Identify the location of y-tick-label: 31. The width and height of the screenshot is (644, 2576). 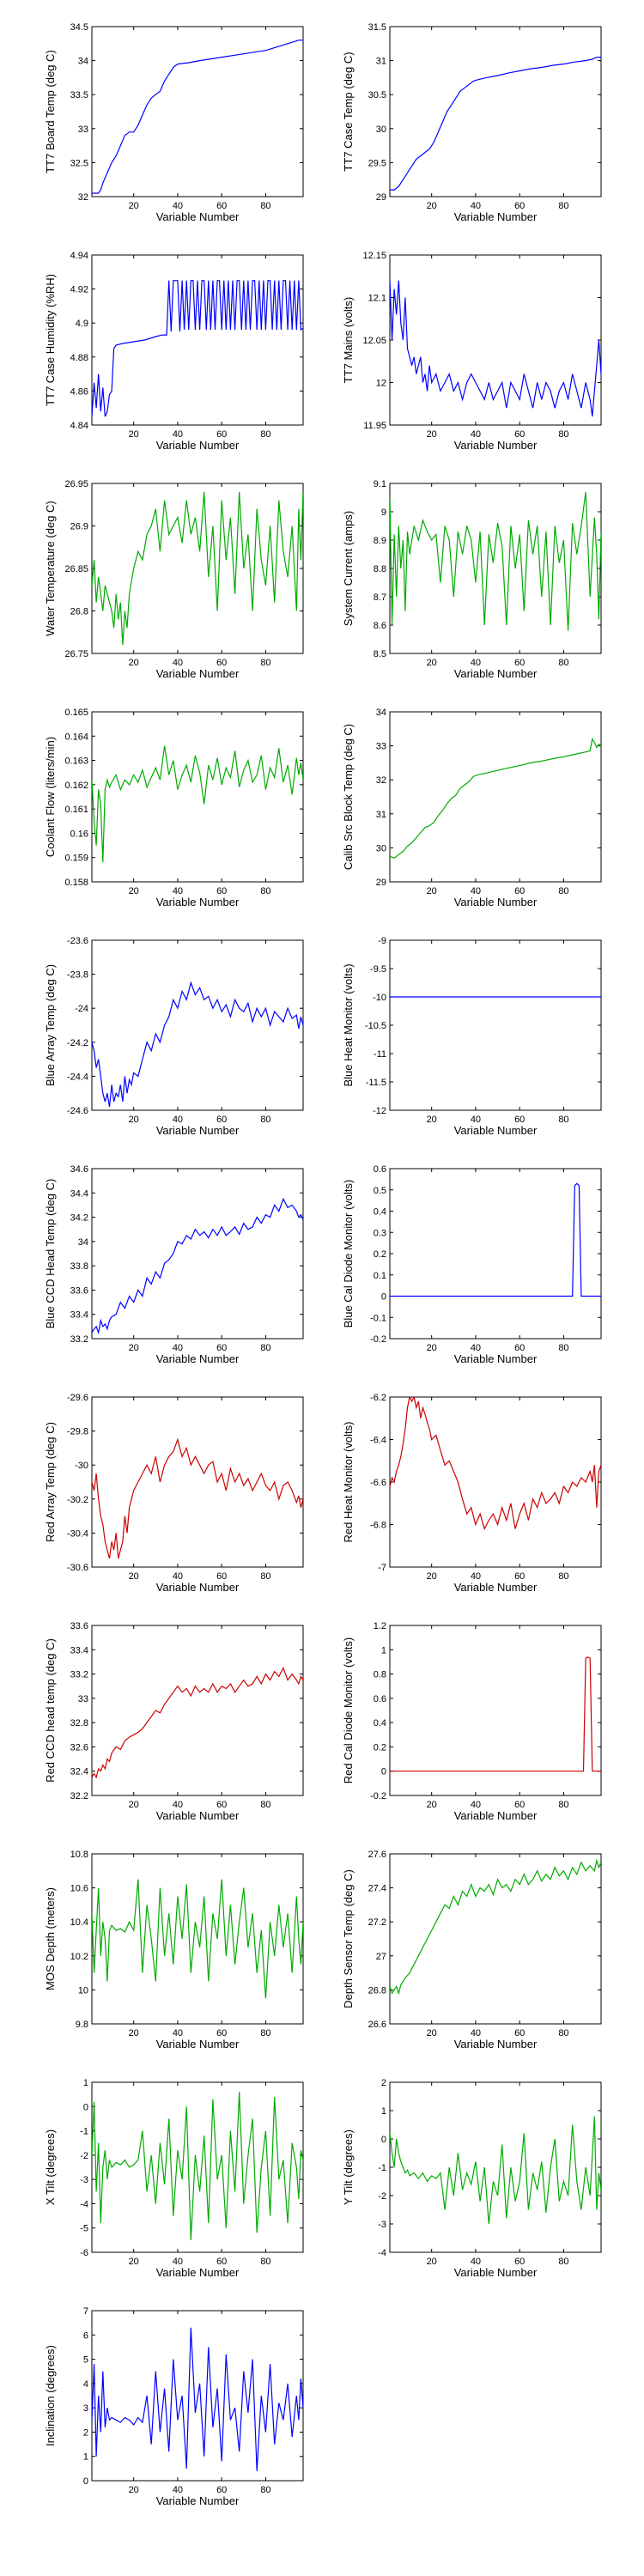
(381, 815).